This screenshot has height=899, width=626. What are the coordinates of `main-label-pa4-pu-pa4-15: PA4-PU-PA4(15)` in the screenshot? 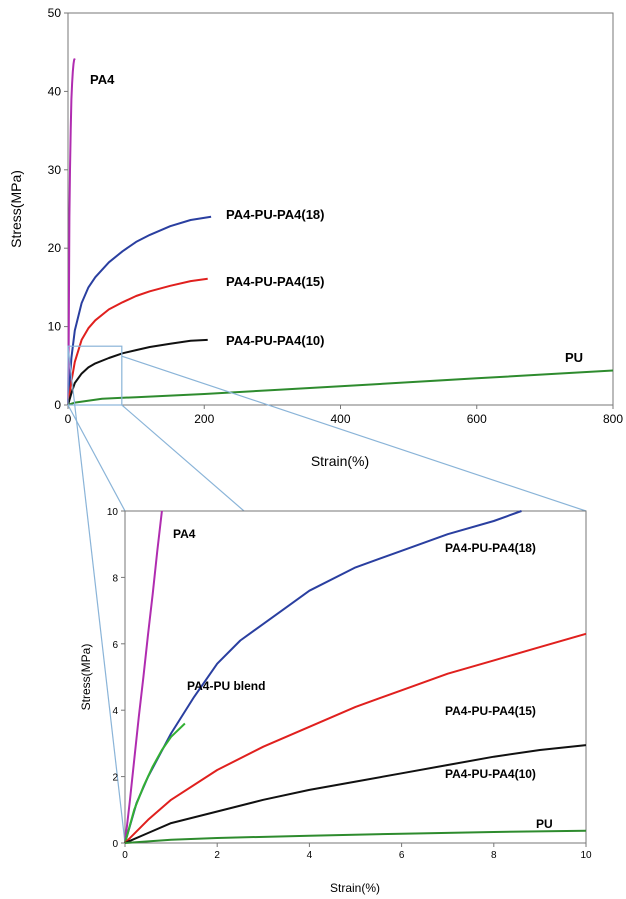 It's located at (275, 281).